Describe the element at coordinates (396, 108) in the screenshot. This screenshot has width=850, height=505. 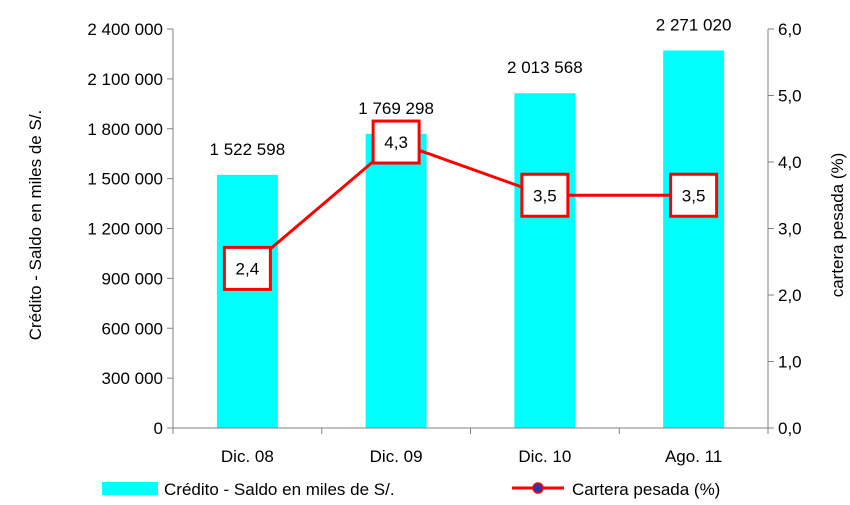
I see `bar-data-label: 1 769 298` at that location.